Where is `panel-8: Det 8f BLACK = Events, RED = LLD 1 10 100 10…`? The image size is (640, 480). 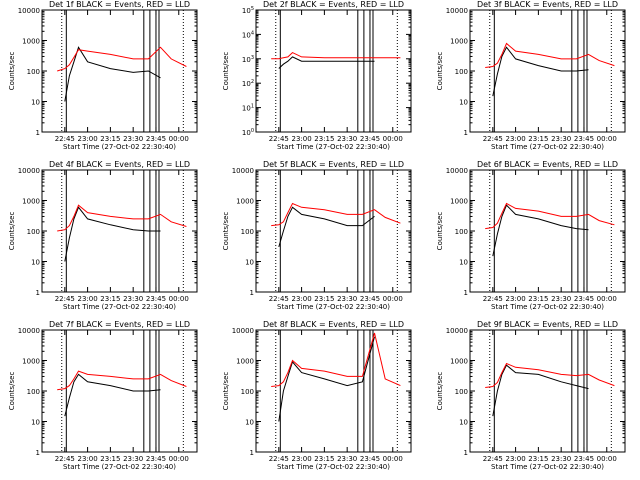 panel-8: Det 8f BLACK = Events, RED = LLD 1 10 100 10… is located at coordinates (317, 395).